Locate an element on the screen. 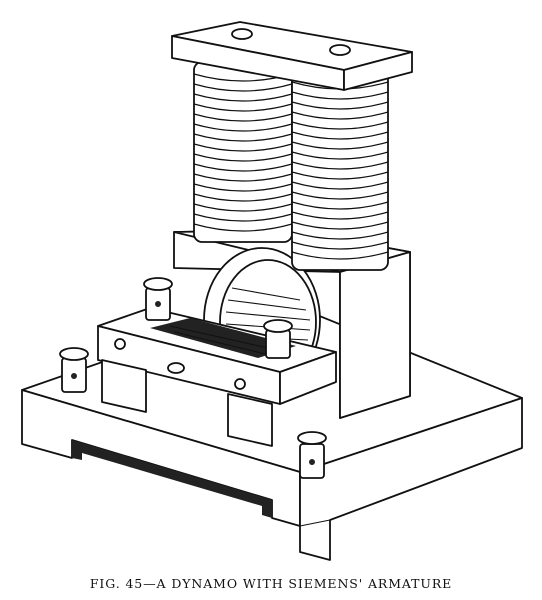 Image resolution: width=542 pixels, height=600 pixels. top-yoke is located at coordinates (292, 56).